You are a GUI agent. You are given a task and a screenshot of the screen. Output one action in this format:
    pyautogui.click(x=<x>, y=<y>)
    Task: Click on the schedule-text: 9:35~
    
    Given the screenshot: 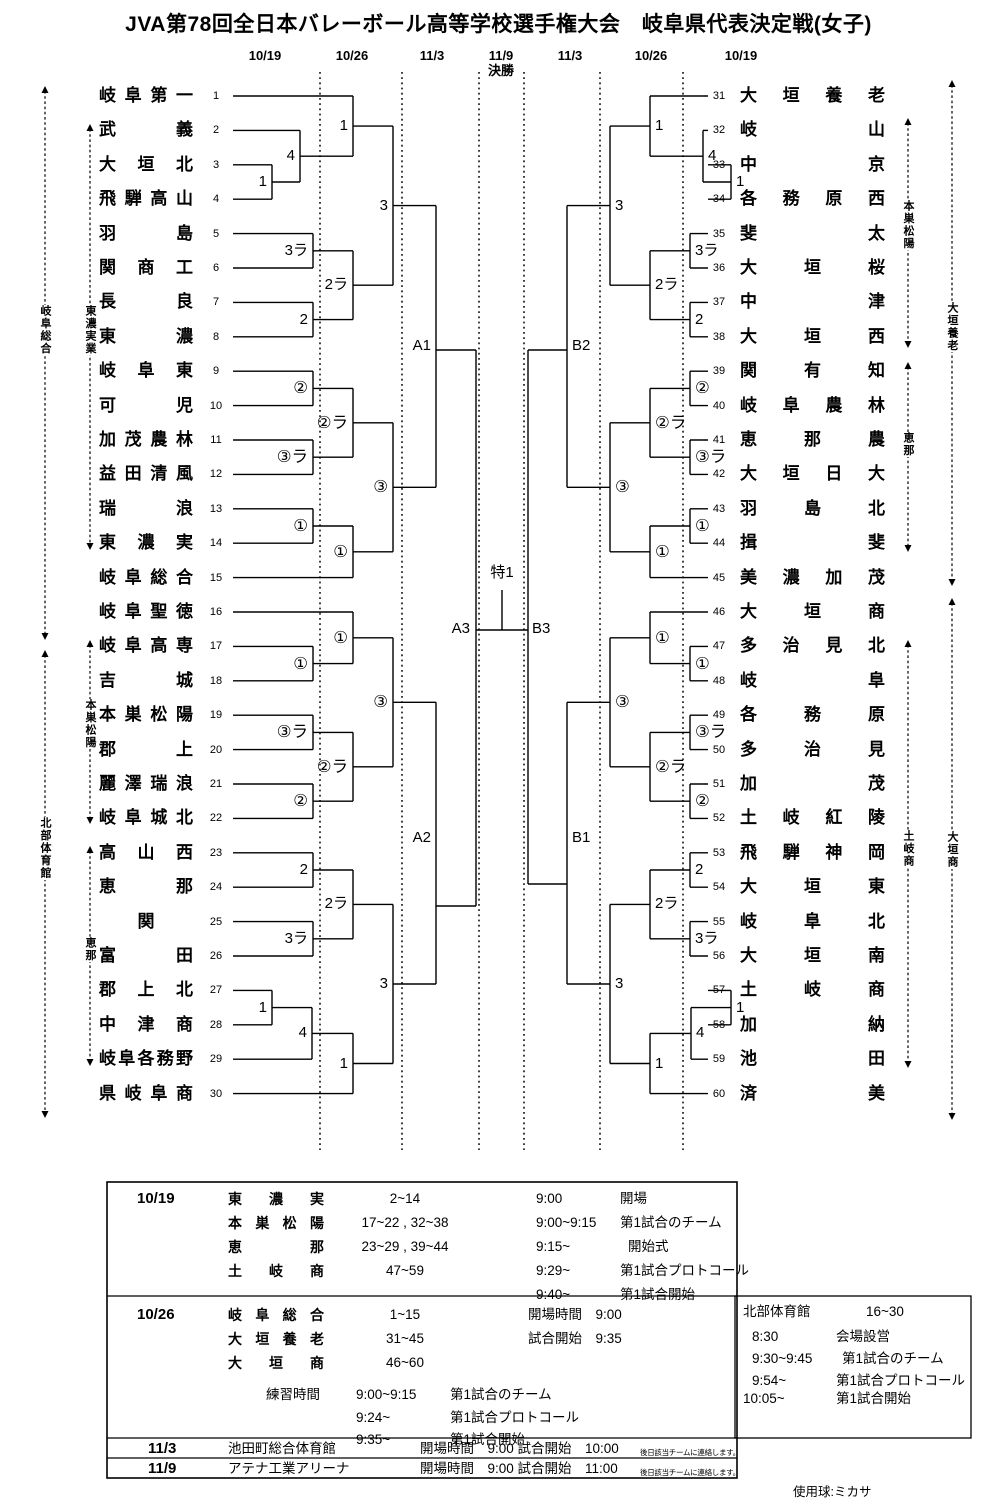 What is the action you would take?
    pyautogui.click(x=373, y=1439)
    